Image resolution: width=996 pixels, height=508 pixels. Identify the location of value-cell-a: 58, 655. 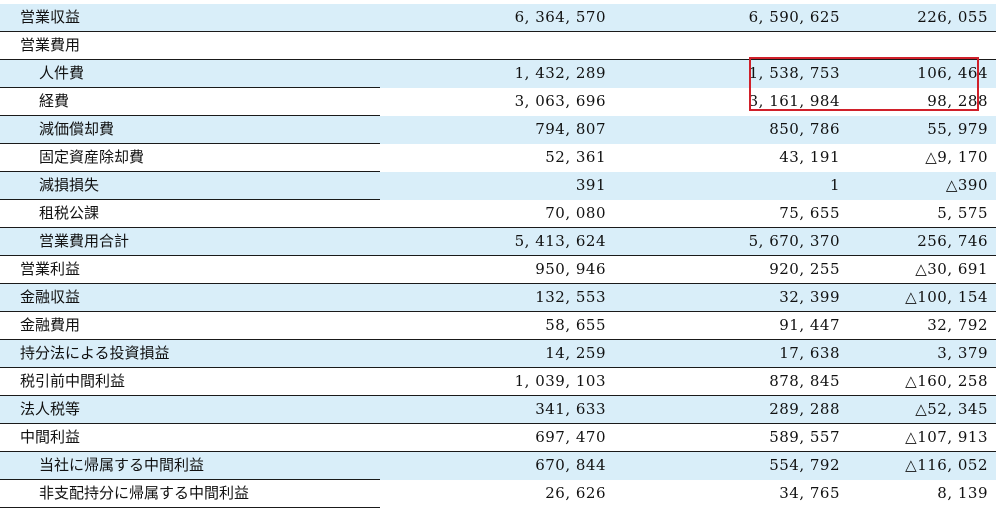
(495, 325).